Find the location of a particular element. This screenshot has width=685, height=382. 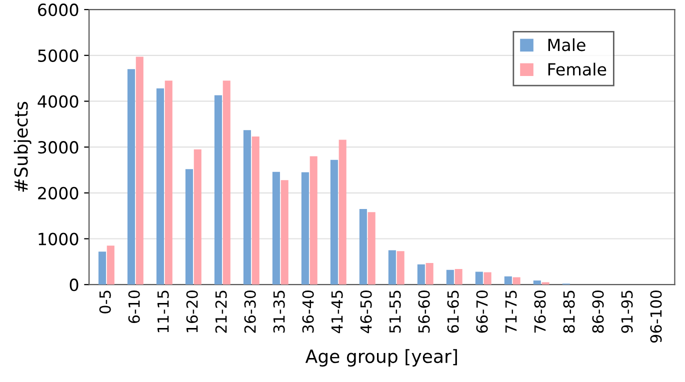

x-tick-label: 26-30 is located at coordinates (250, 311).